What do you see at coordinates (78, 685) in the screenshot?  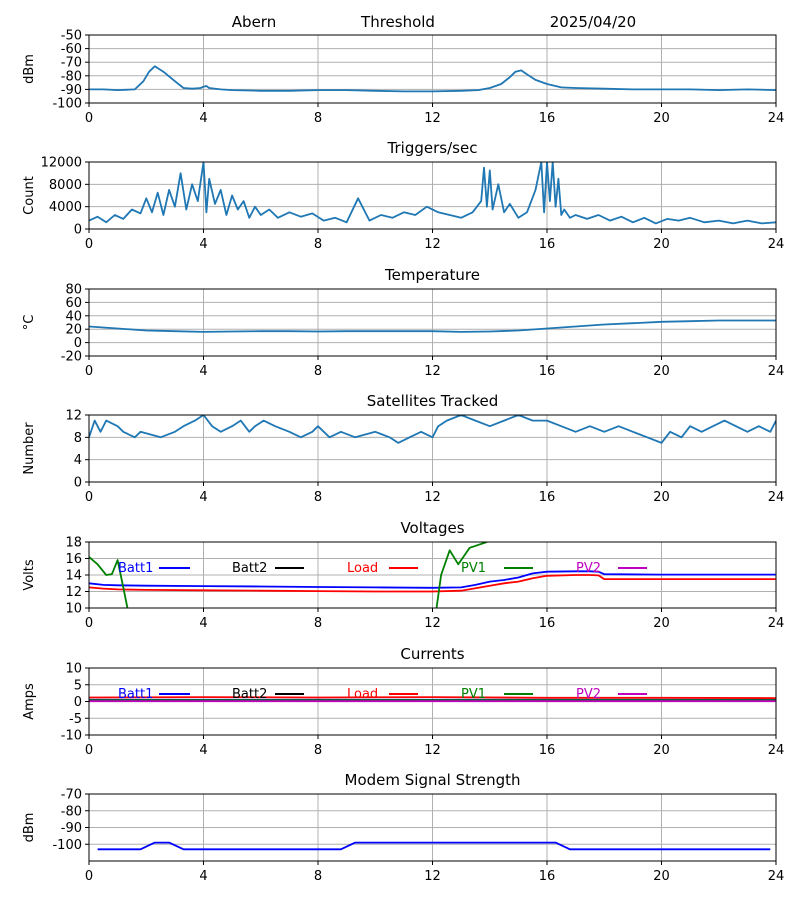 I see `y-tick-label: 5` at bounding box center [78, 685].